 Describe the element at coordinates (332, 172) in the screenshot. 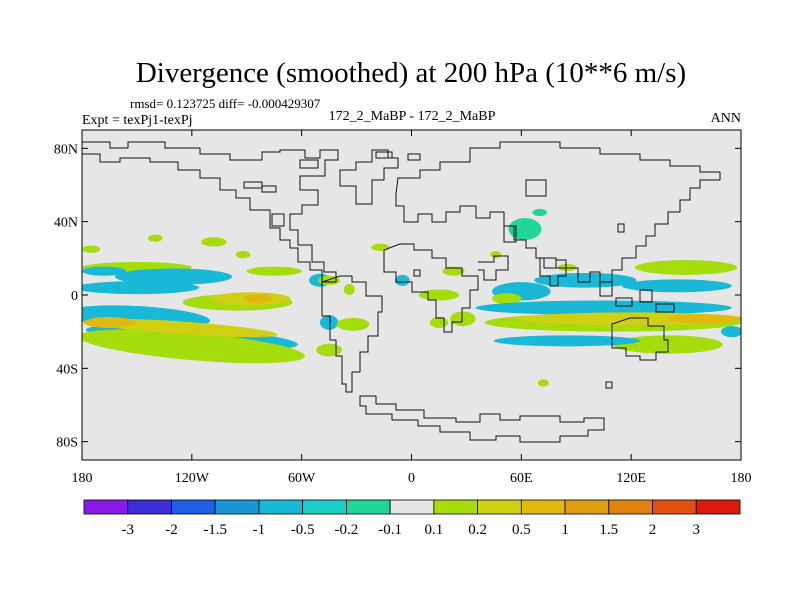

I see `coastline-arctic-islands` at that location.